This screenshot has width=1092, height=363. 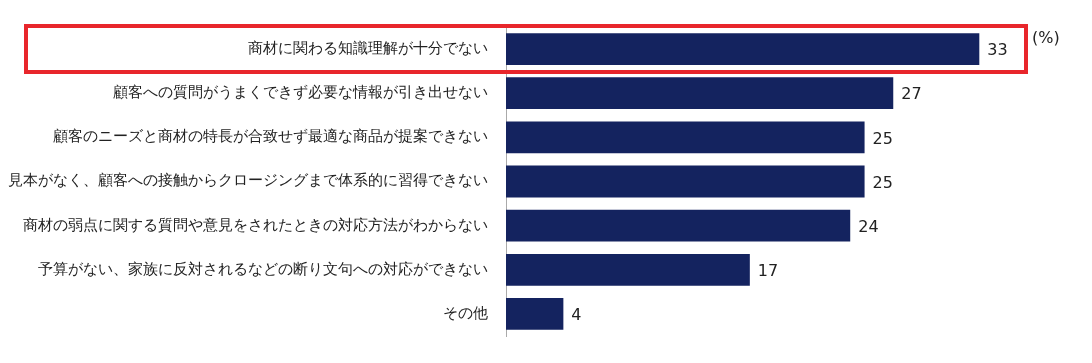 What do you see at coordinates (270, 136) in the screenshot?
I see `y-tick-label: 顧客のニーズと商材の特長が合致せず最適な商品が提案できない` at bounding box center [270, 136].